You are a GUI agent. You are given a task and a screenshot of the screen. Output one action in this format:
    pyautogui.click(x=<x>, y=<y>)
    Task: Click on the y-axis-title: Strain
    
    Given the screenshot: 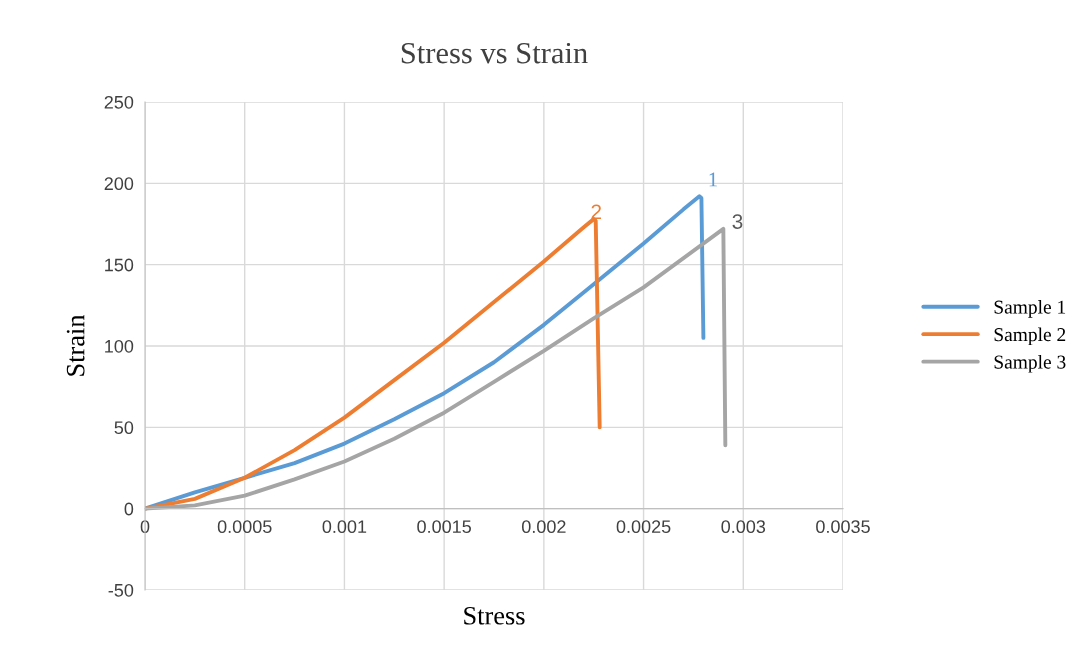 What is the action you would take?
    pyautogui.click(x=75, y=345)
    